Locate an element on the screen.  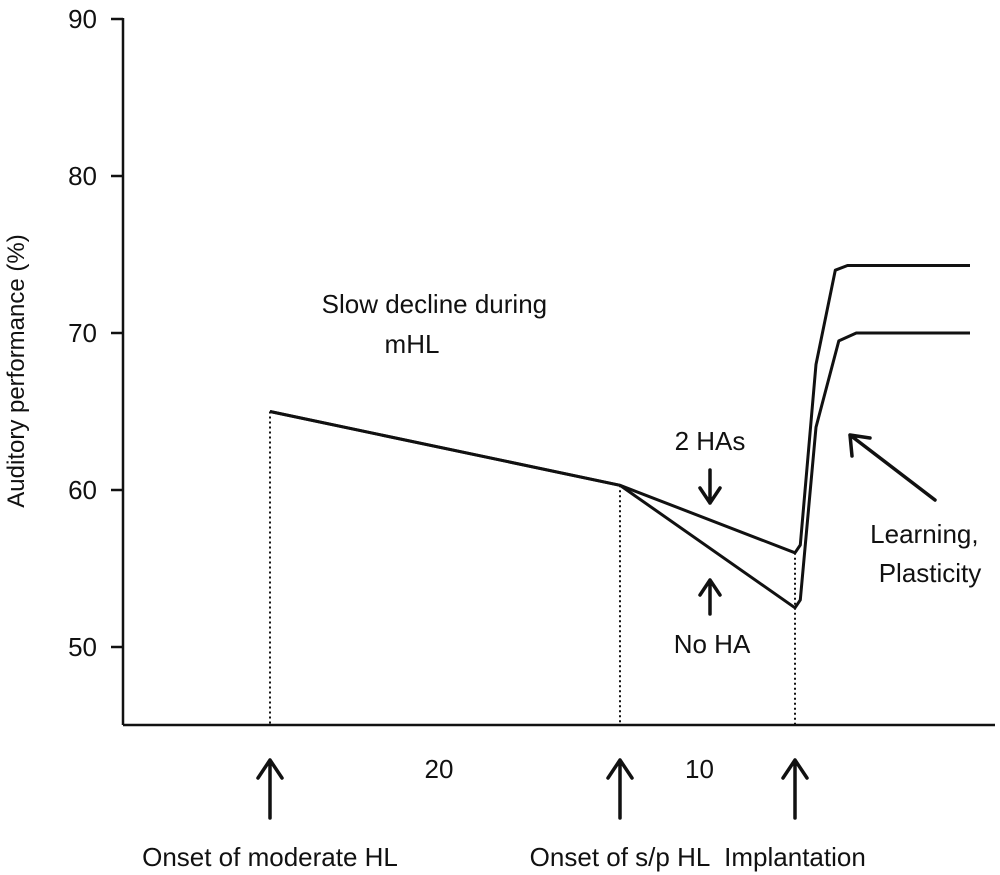
annotation-2-has-arrow is located at coordinates (710, 486).